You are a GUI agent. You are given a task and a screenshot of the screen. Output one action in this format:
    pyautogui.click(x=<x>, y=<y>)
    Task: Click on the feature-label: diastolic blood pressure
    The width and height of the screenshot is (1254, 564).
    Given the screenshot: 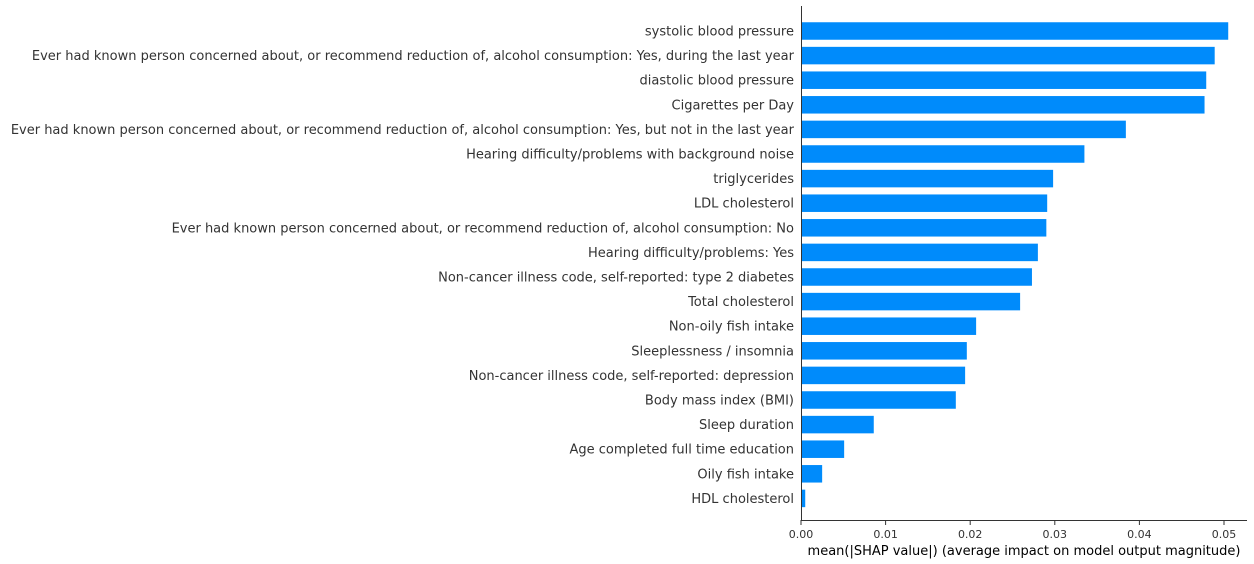 What is the action you would take?
    pyautogui.click(x=717, y=81)
    